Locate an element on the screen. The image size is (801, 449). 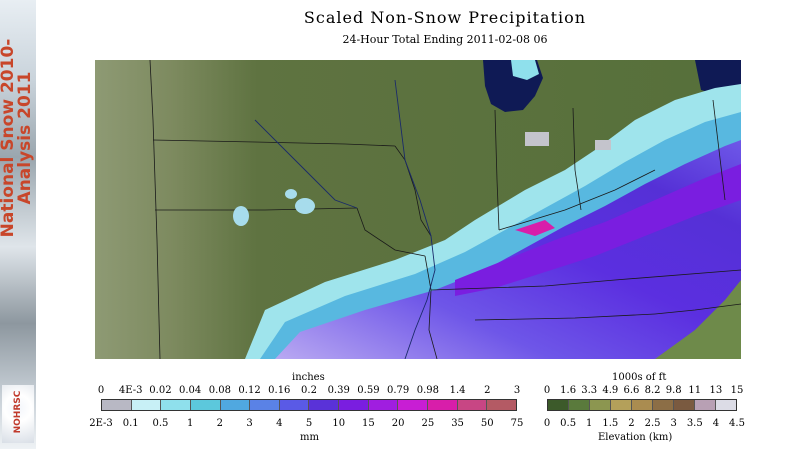
precip-heavy is located at coordinates (598, 230).